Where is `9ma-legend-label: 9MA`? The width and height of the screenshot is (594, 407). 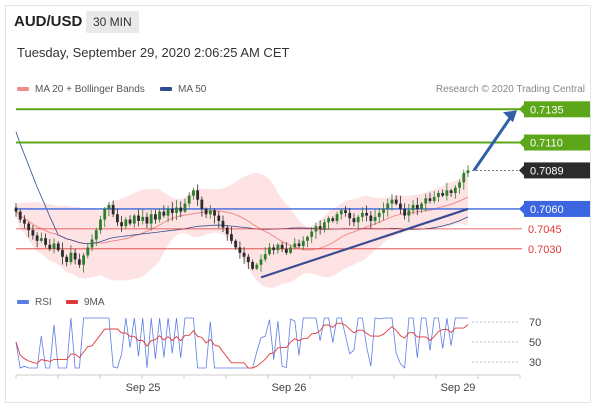 9ma-legend-label: 9MA is located at coordinates (94, 302).